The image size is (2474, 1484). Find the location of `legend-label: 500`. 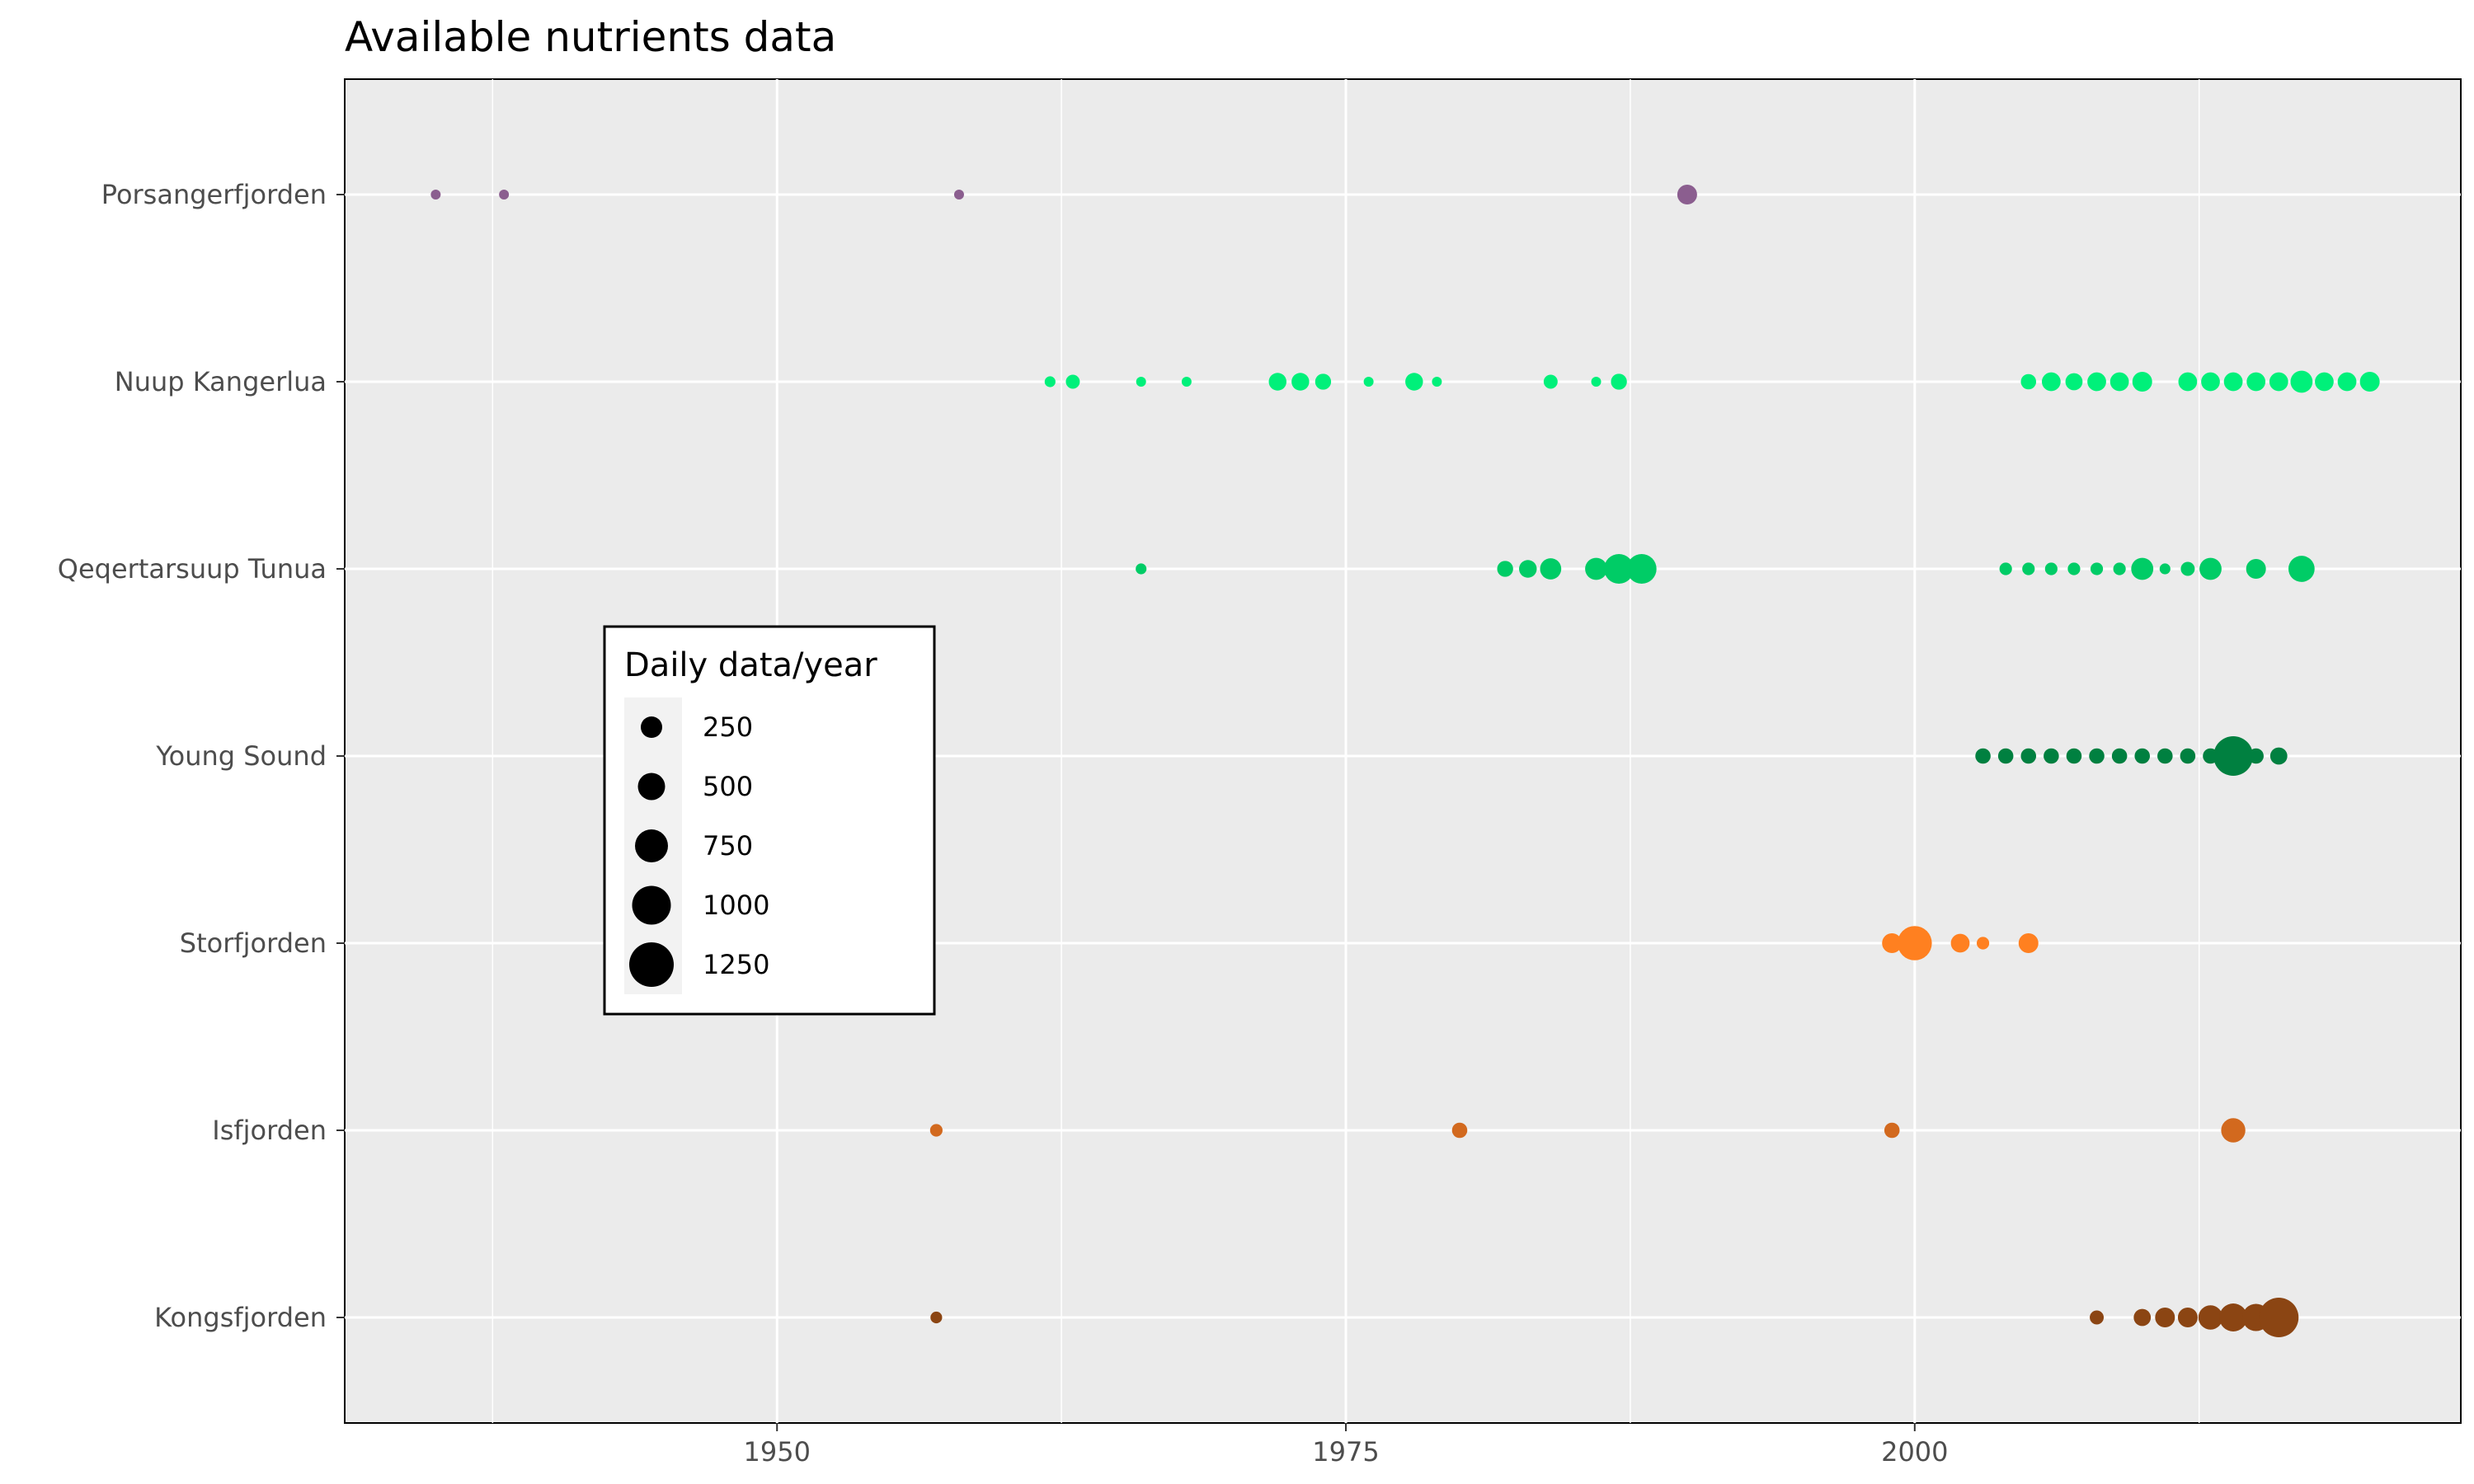

legend-label: 500 is located at coordinates (728, 786).